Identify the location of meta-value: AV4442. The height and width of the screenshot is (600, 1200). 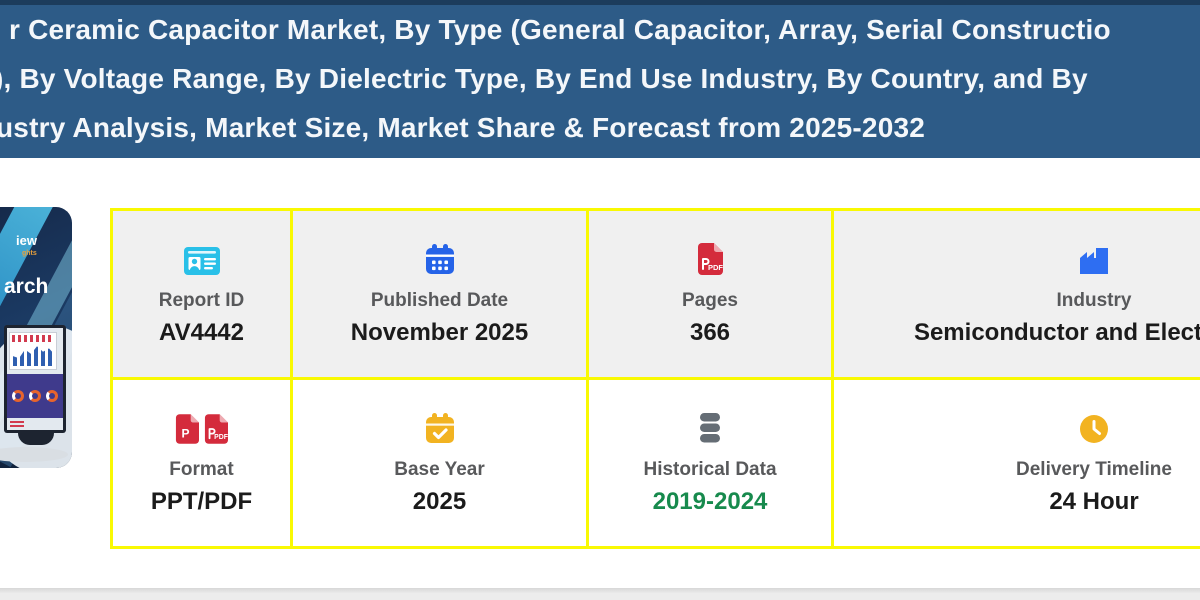
(201, 332).